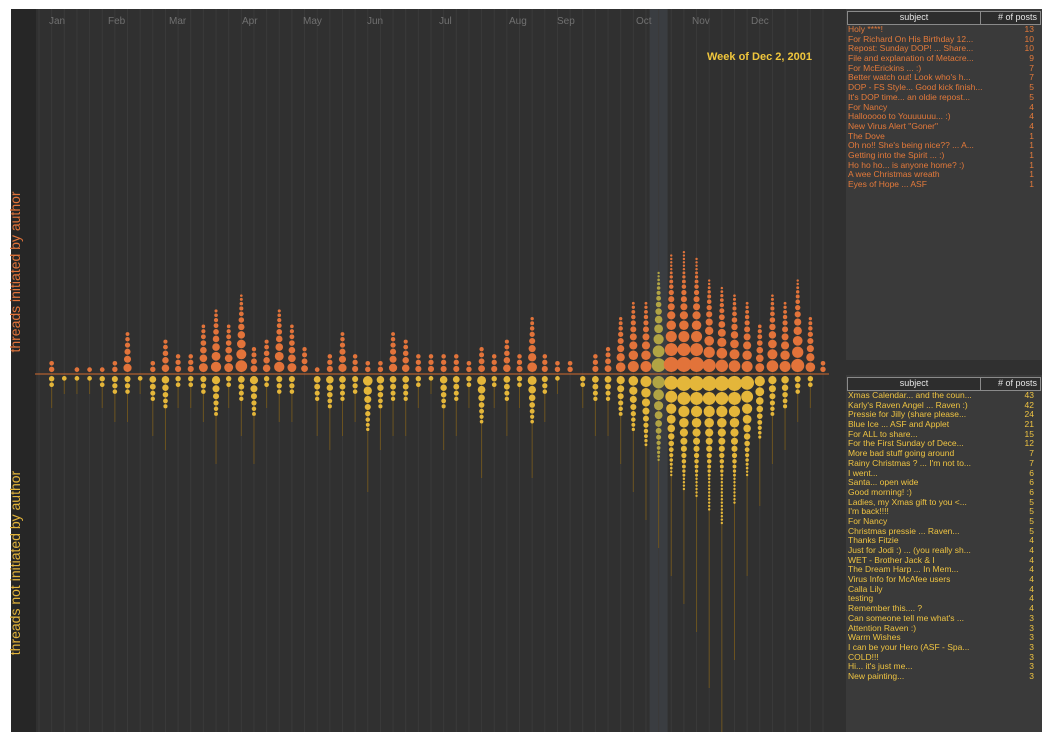 This screenshot has width=1042, height=732. Describe the element at coordinates (944, 676) in the screenshot. I see `not-initiated-thread-row: New painting... 3` at that location.